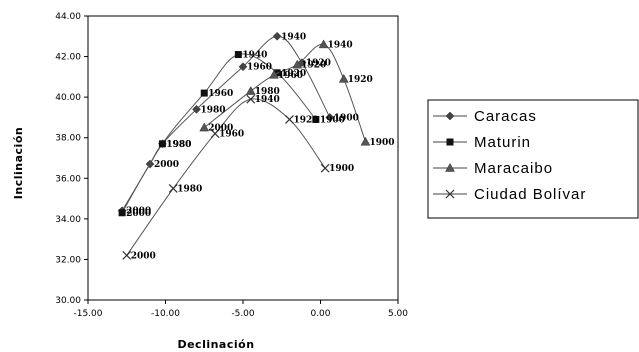 This screenshot has height=352, width=639. I want to click on point-label-maturin: 1920, so click(293, 74).